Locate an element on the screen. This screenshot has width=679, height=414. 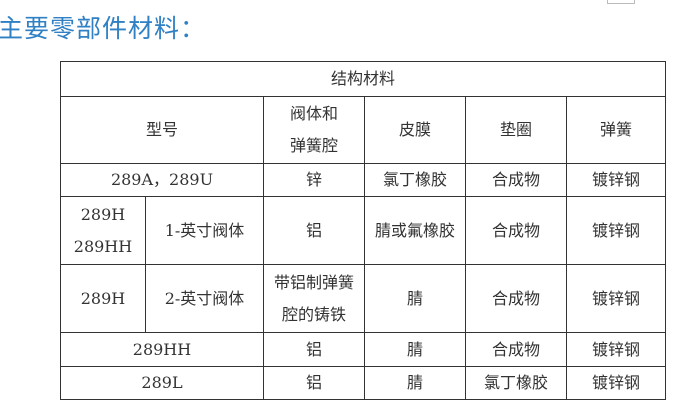
cell-model: 289H is located at coordinates (103, 298).